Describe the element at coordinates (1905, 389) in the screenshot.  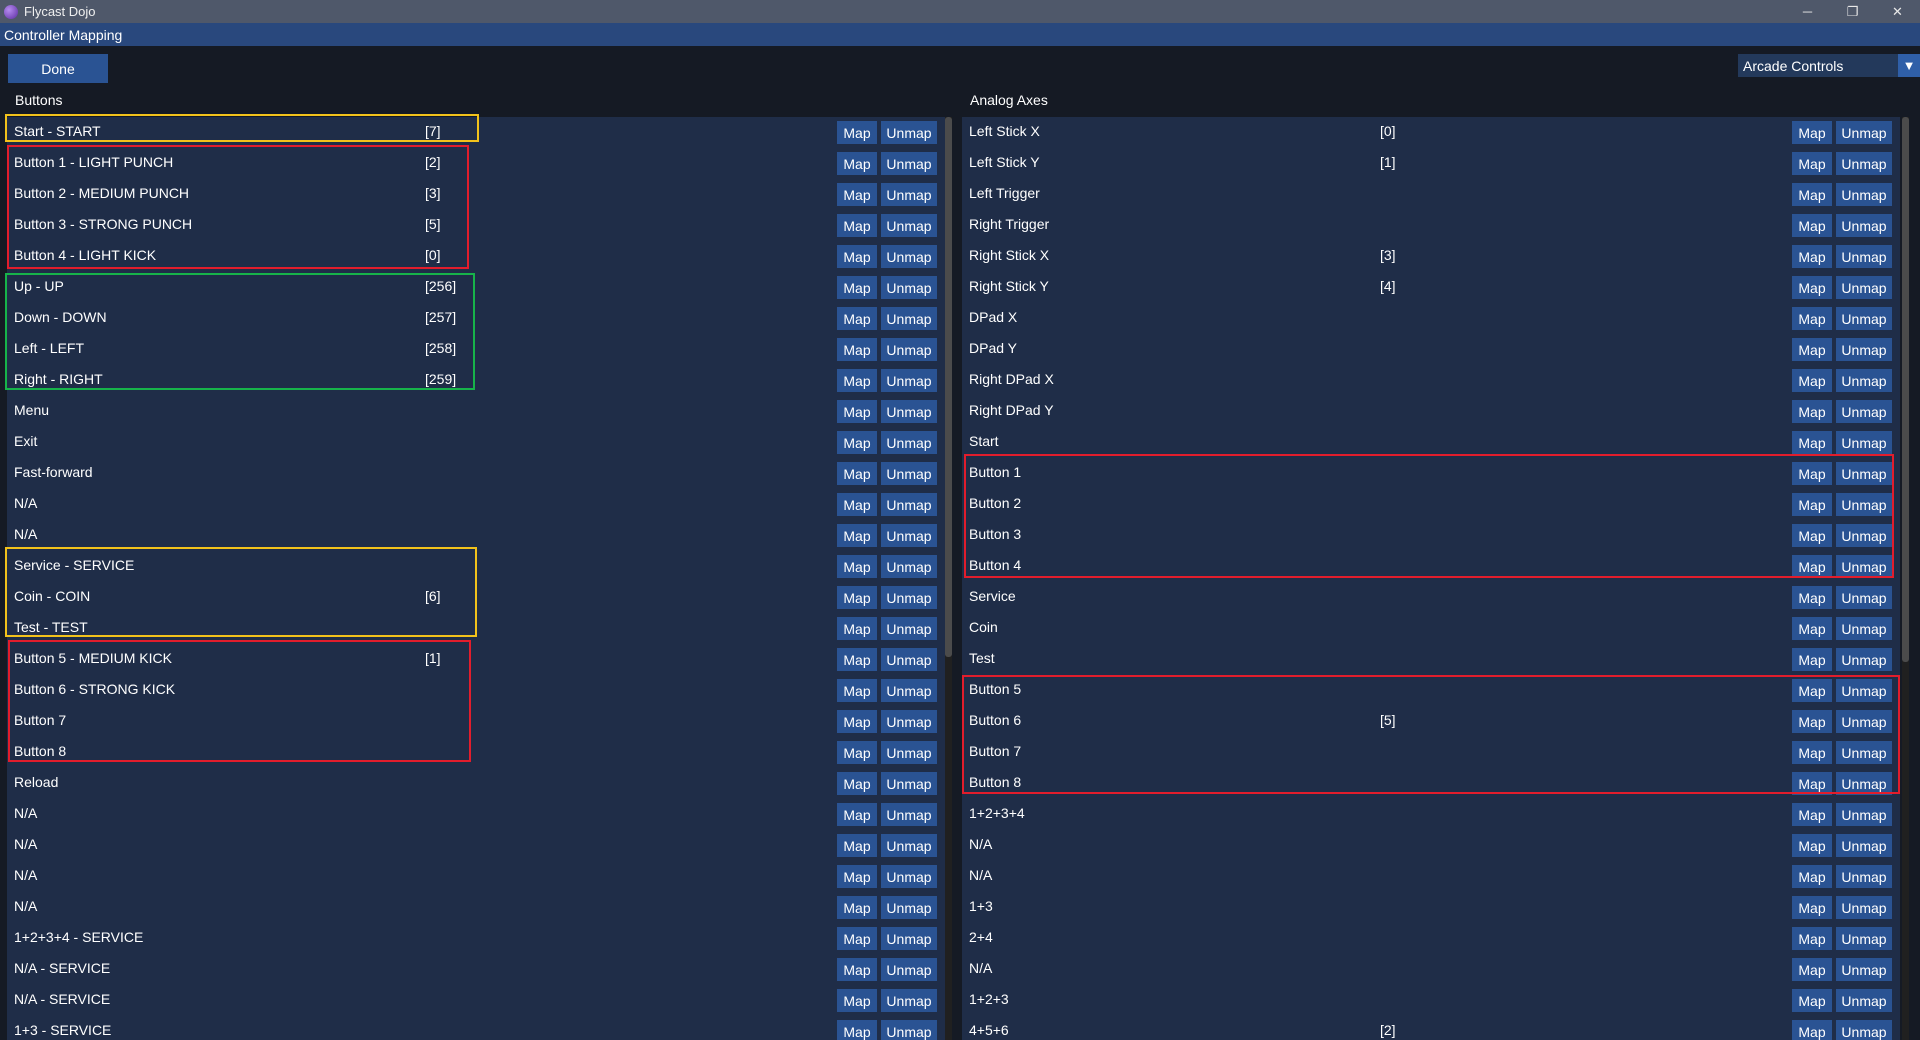
I see `axes-scroll-thumb` at that location.